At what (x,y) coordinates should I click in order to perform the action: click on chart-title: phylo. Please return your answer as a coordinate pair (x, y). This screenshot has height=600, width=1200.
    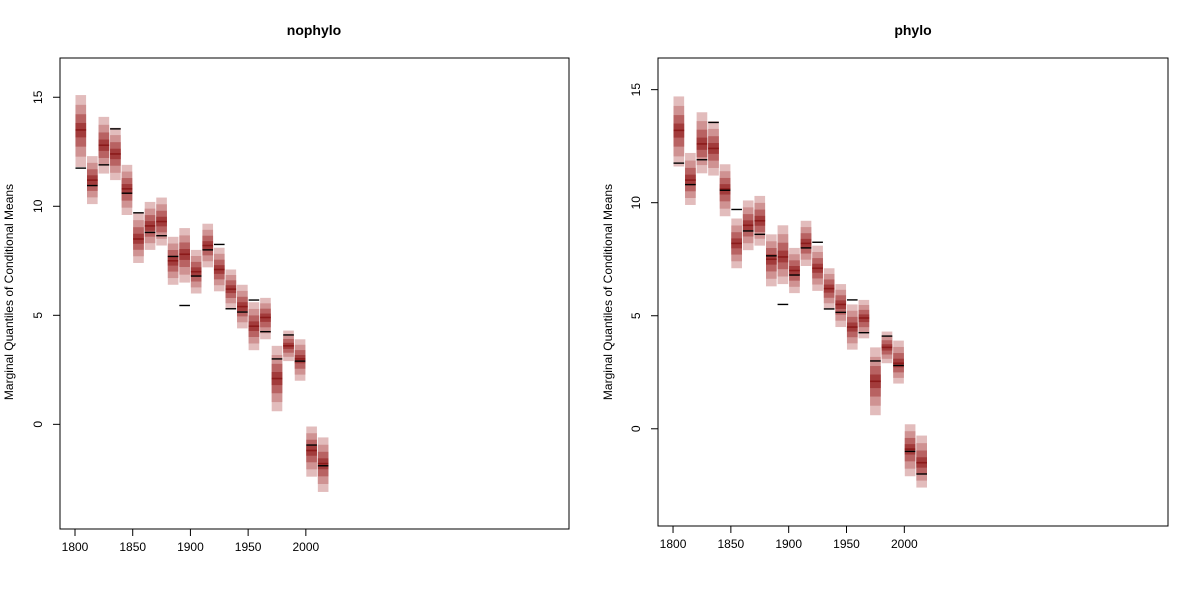
    Looking at the image, I should click on (912, 30).